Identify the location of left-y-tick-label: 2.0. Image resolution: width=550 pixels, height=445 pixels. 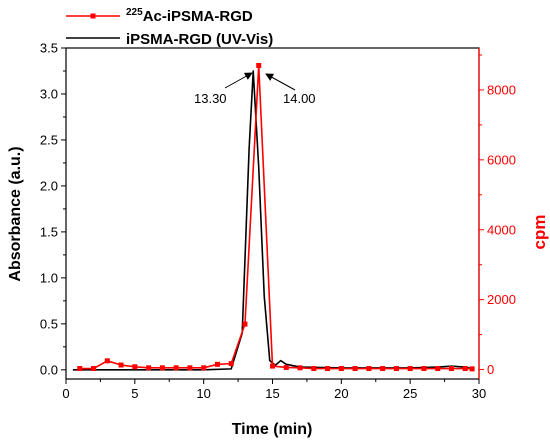
(49, 185).